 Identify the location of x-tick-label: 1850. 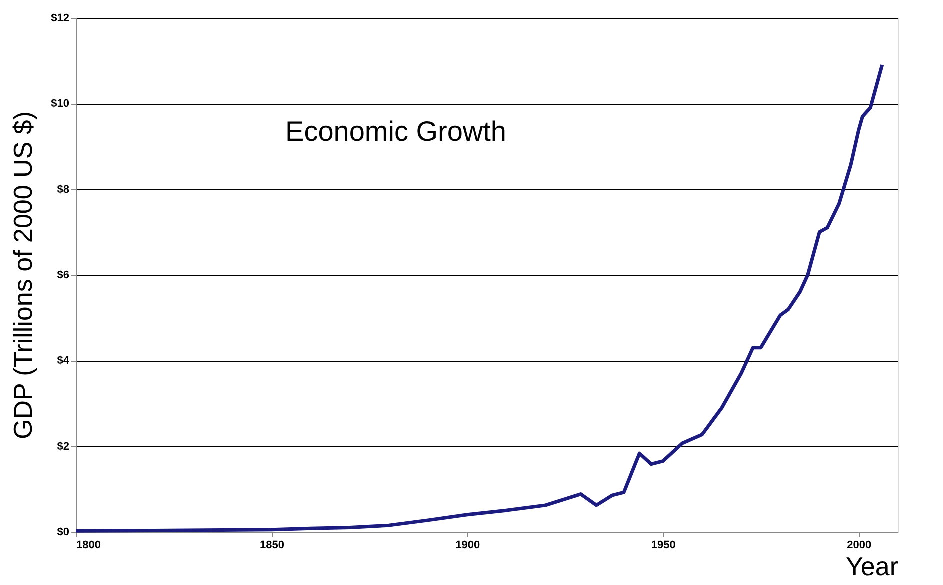
(272, 546).